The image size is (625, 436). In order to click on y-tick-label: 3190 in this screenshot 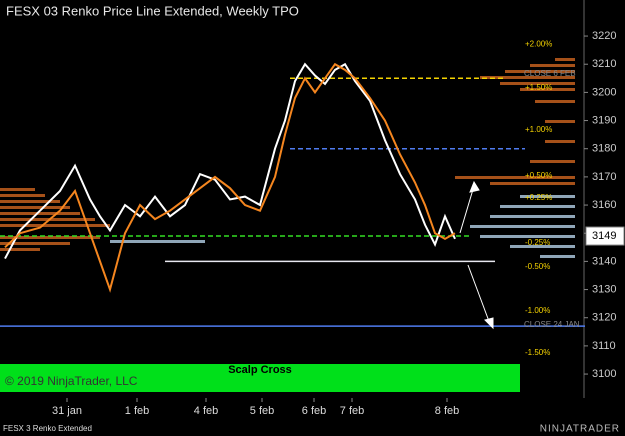, I will do `click(604, 120)`.